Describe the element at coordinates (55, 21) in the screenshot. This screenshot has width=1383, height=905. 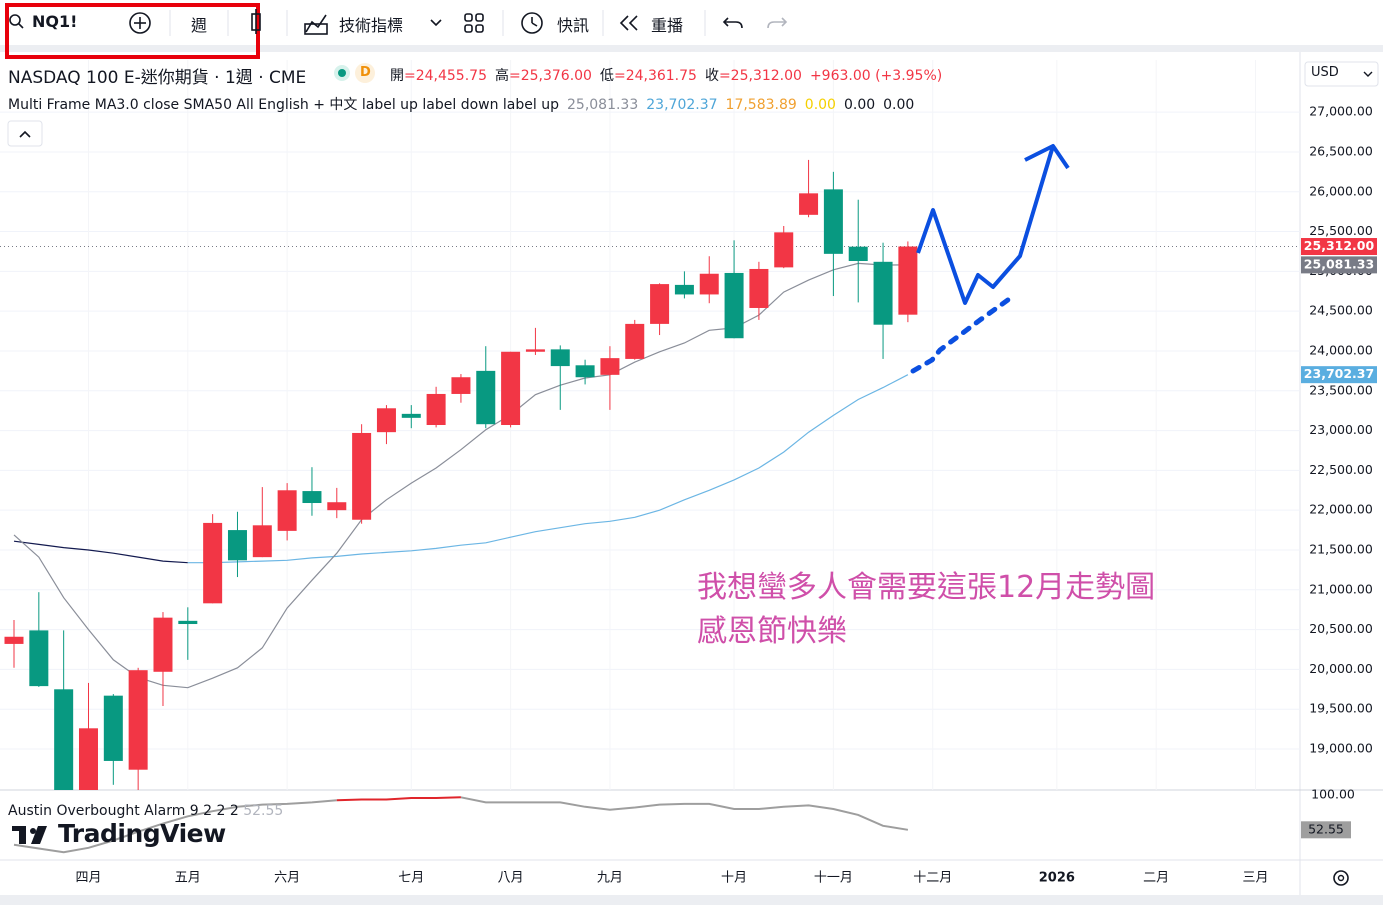
I see `symbol: NQ1!` at that location.